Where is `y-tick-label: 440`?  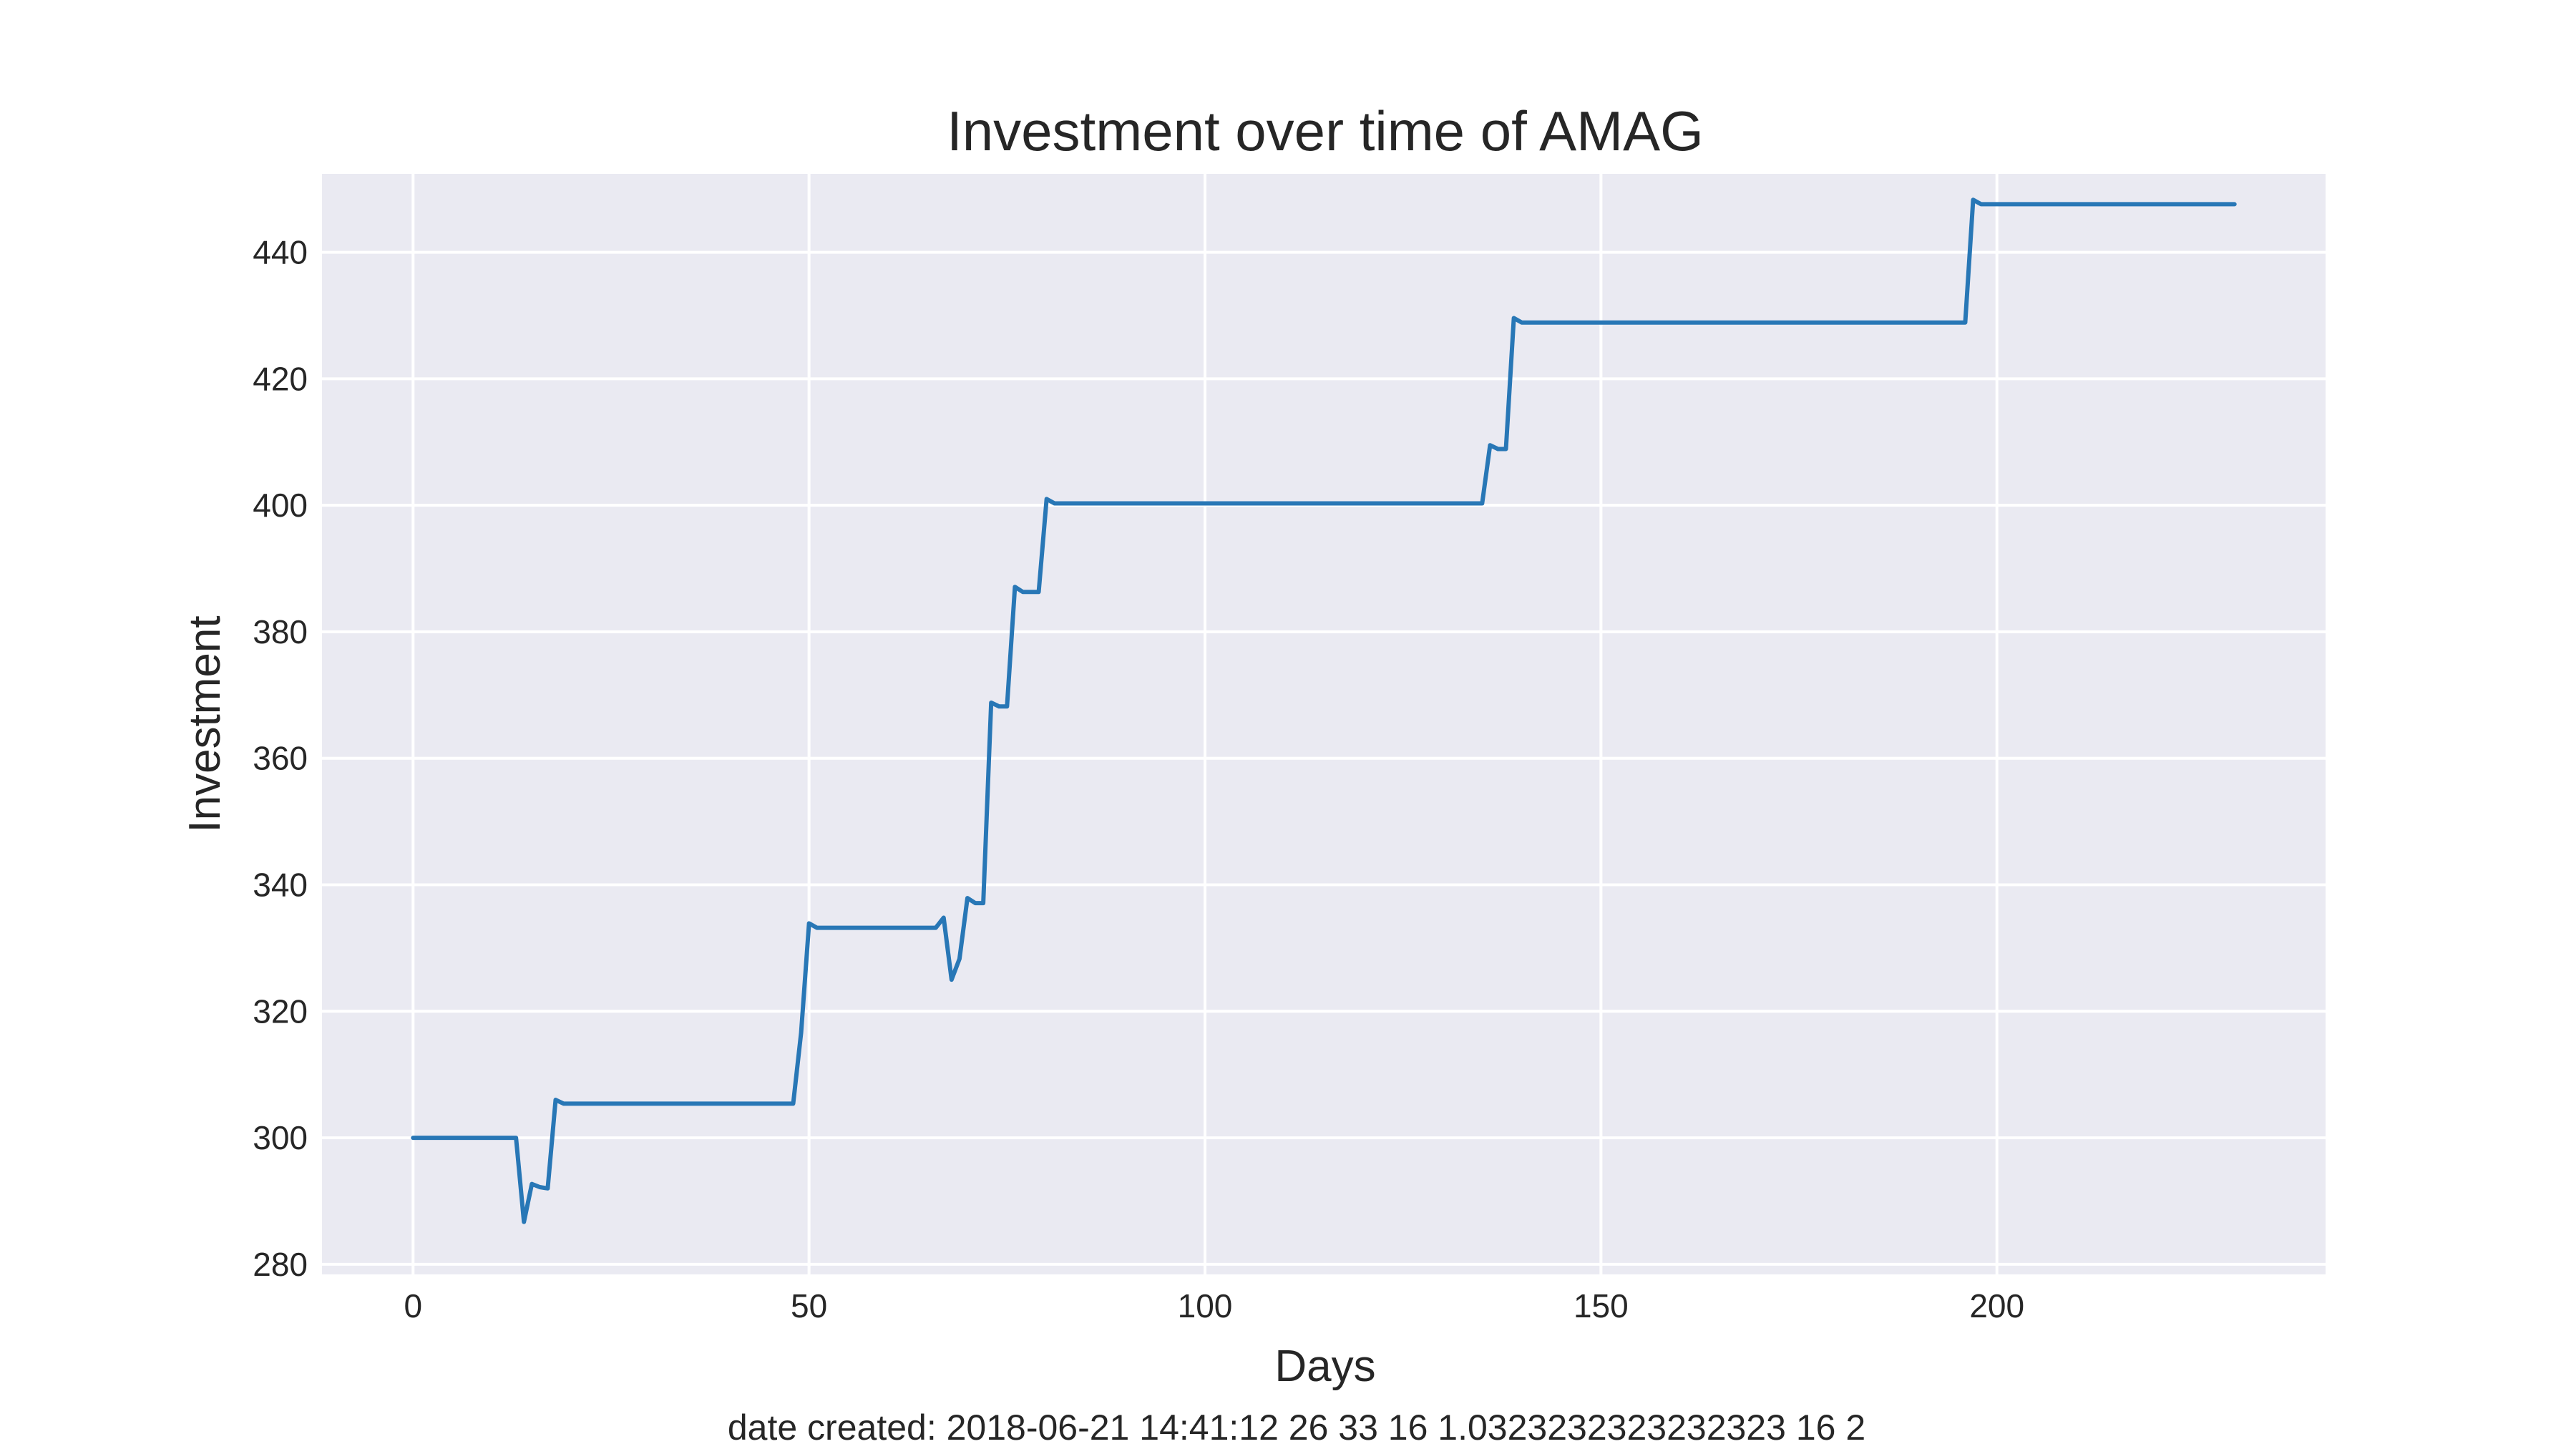
y-tick-label: 440 is located at coordinates (280, 252).